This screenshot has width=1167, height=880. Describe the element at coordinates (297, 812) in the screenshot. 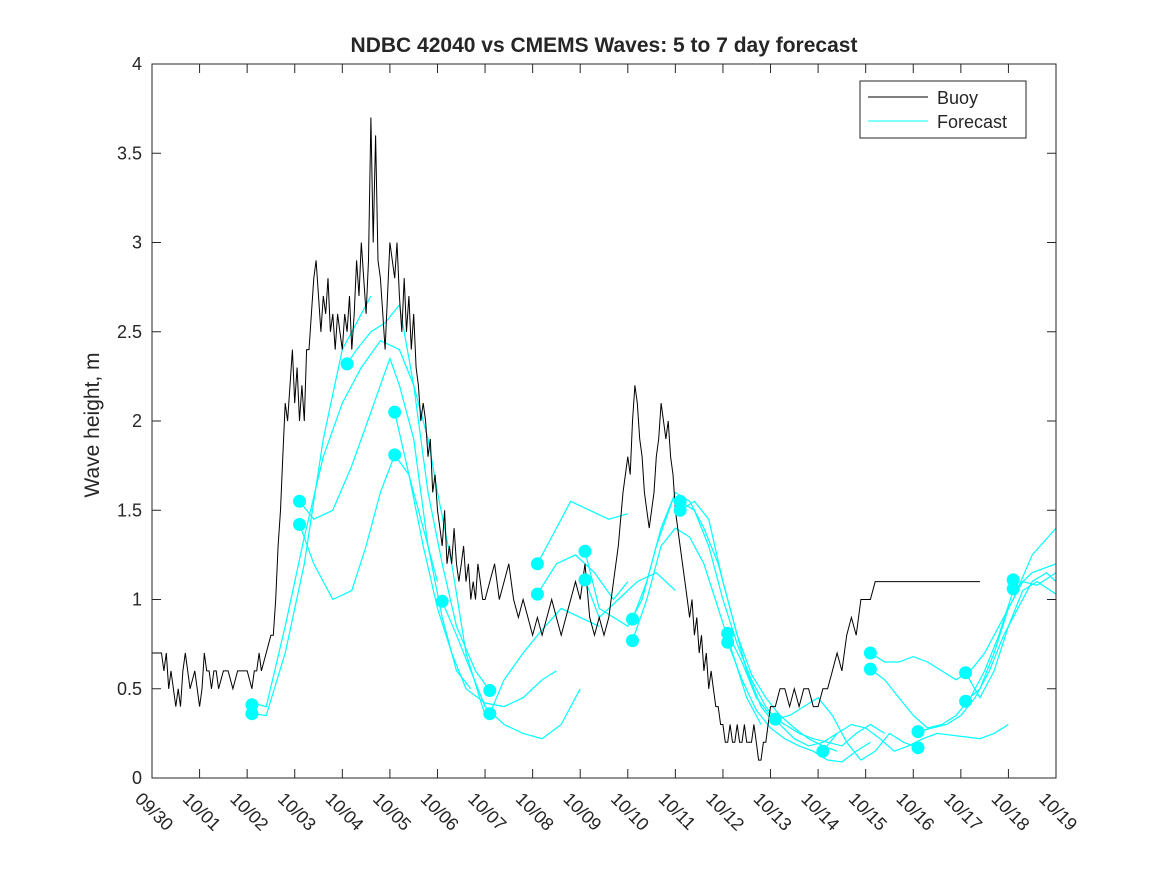

I see `x-tick-label: 10/03` at that location.